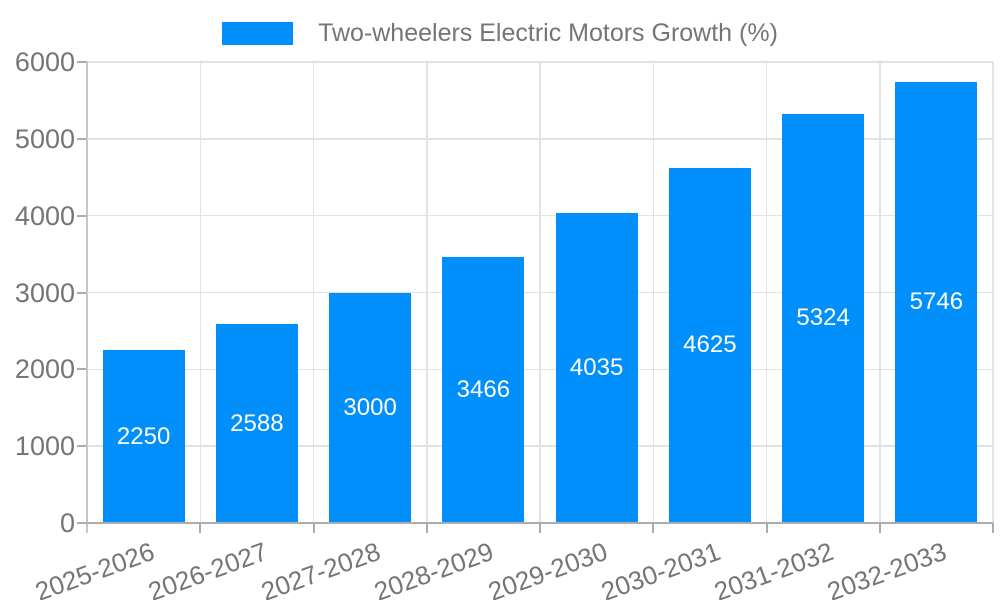 Image resolution: width=1000 pixels, height=600 pixels. I want to click on bar-2029-2030, so click(596, 367).